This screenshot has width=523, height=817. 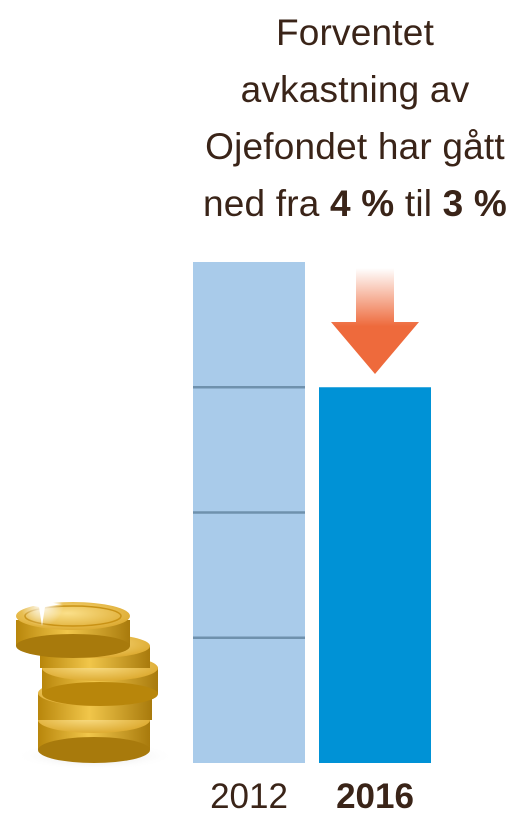 What do you see at coordinates (375, 575) in the screenshot?
I see `bar-2016` at bounding box center [375, 575].